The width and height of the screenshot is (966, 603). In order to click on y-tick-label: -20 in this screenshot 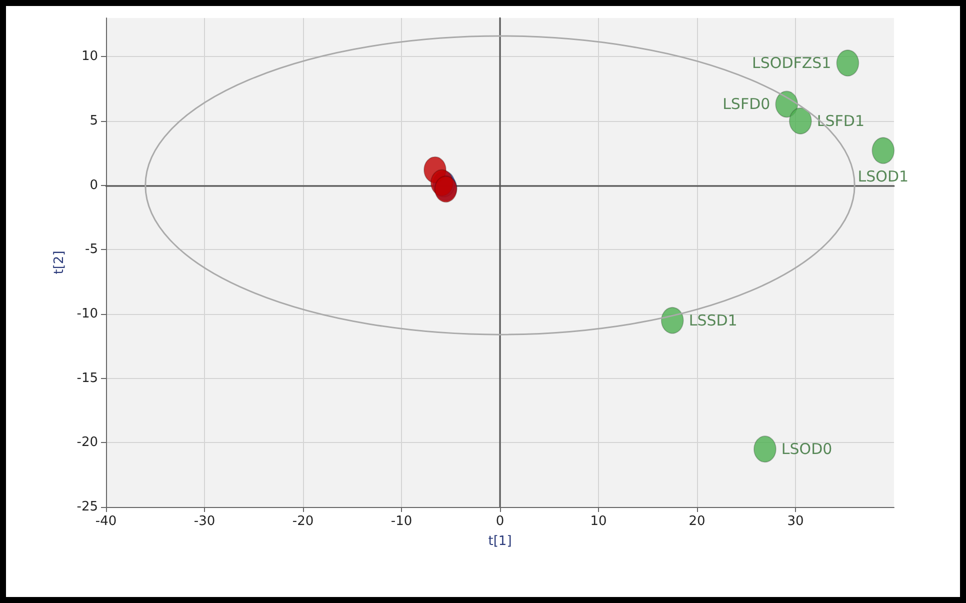, I will do `click(87, 442)`.